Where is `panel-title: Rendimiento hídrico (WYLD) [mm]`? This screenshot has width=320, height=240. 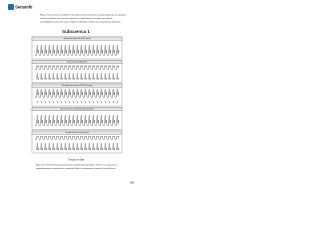
panel-title: Rendimiento hídrico (WYLD) [mm] is located at coordinates (77, 85).